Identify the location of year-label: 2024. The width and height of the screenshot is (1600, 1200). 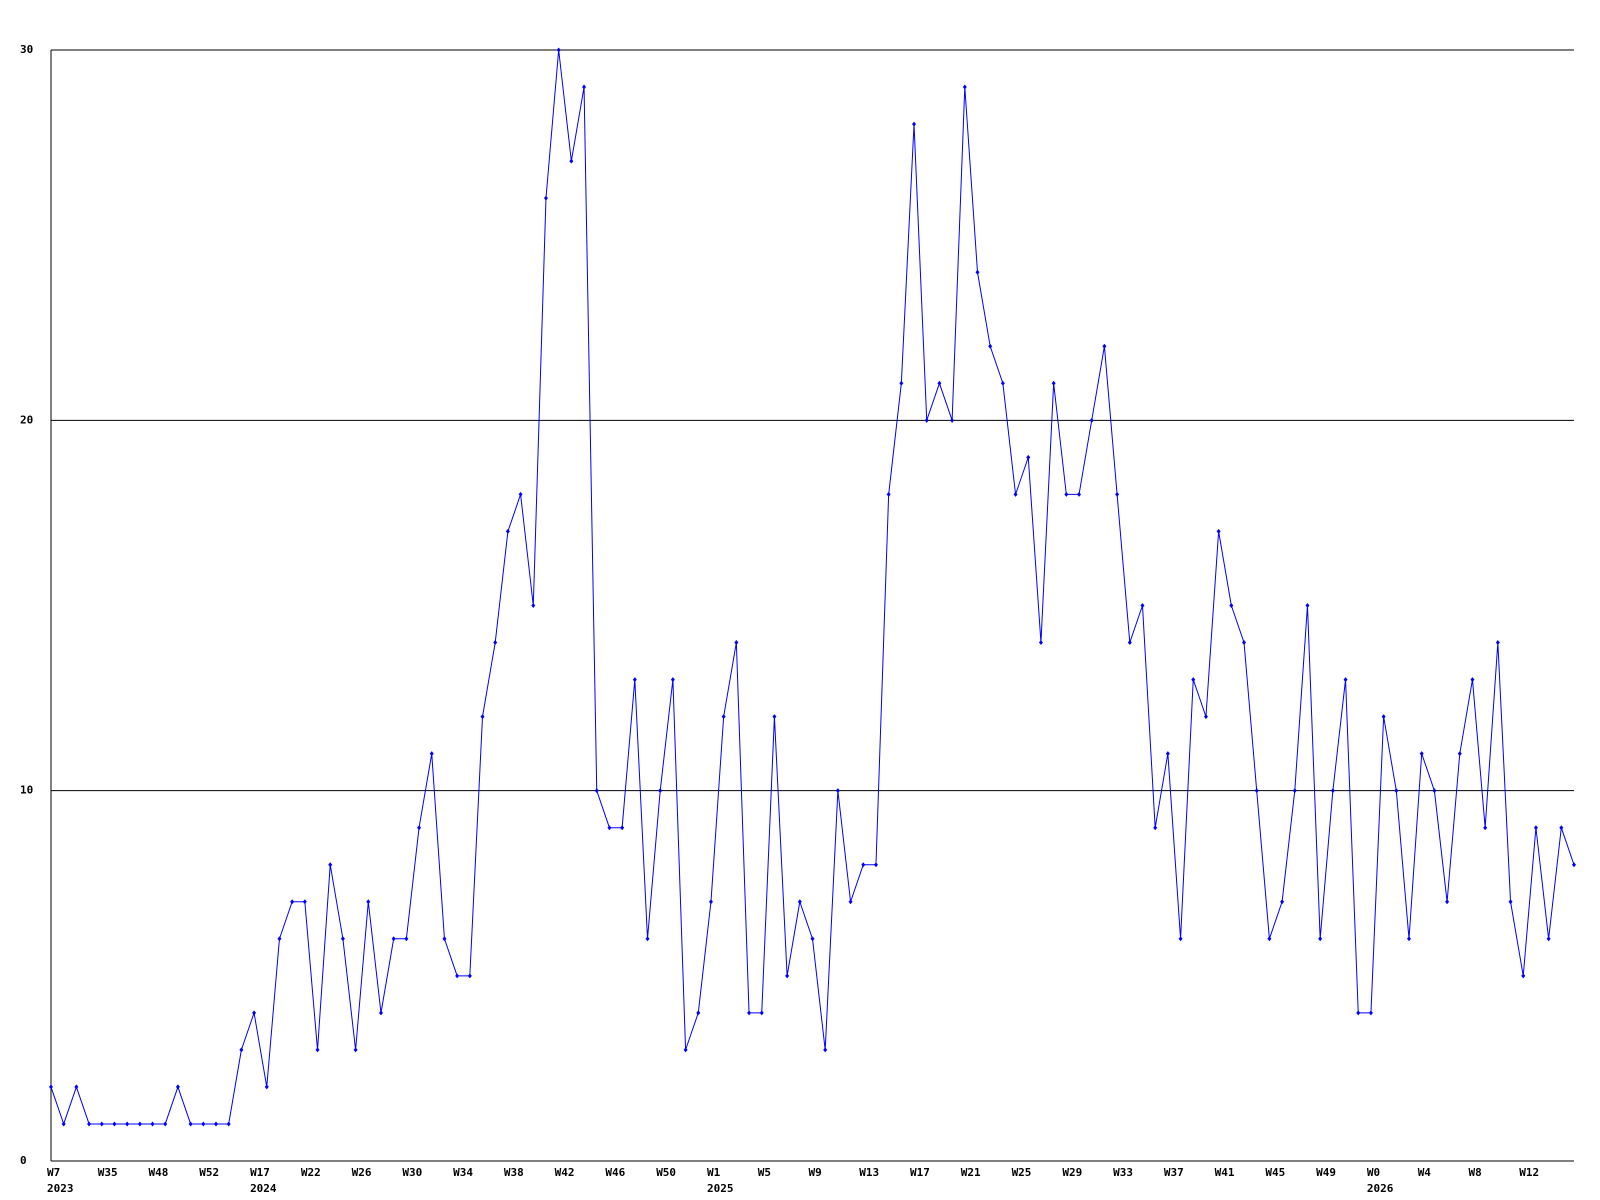
(263, 1188).